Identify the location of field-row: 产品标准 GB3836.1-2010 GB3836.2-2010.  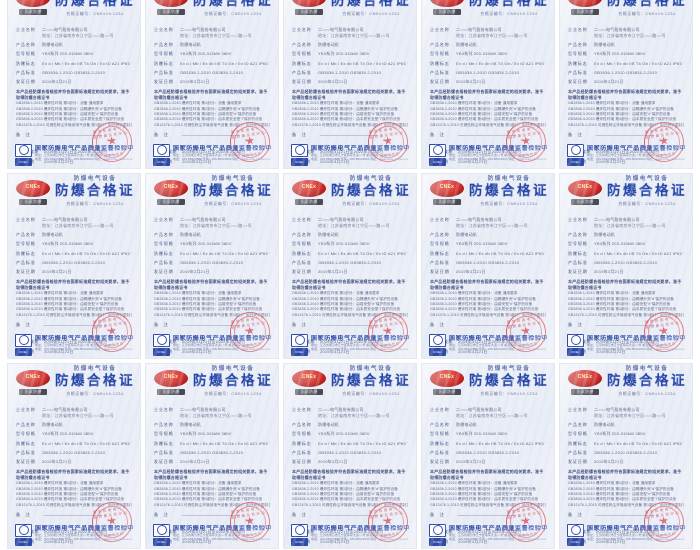
(488, 453).